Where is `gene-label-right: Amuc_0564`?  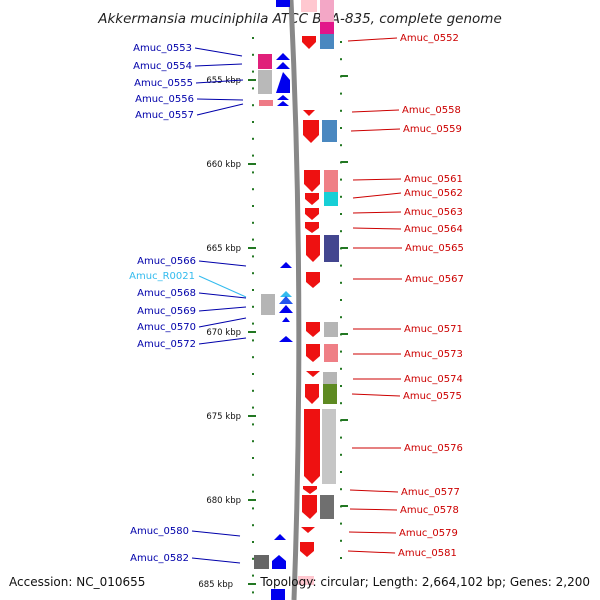
gene-label-right: Amuc_0564 is located at coordinates (433, 229).